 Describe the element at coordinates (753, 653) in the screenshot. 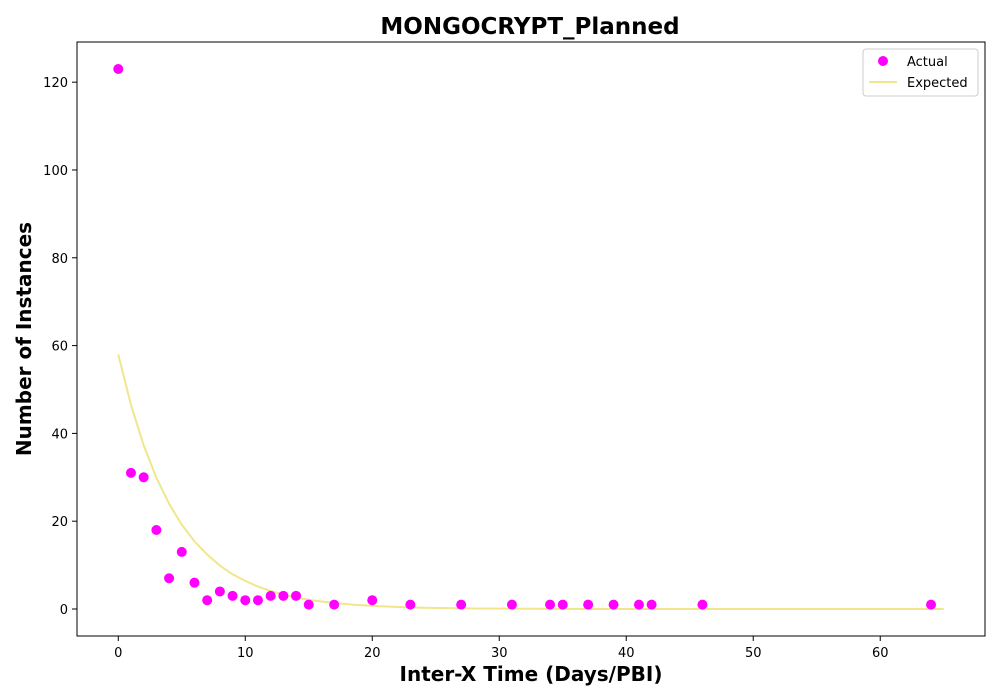

I see `x-tick-label: 50` at that location.